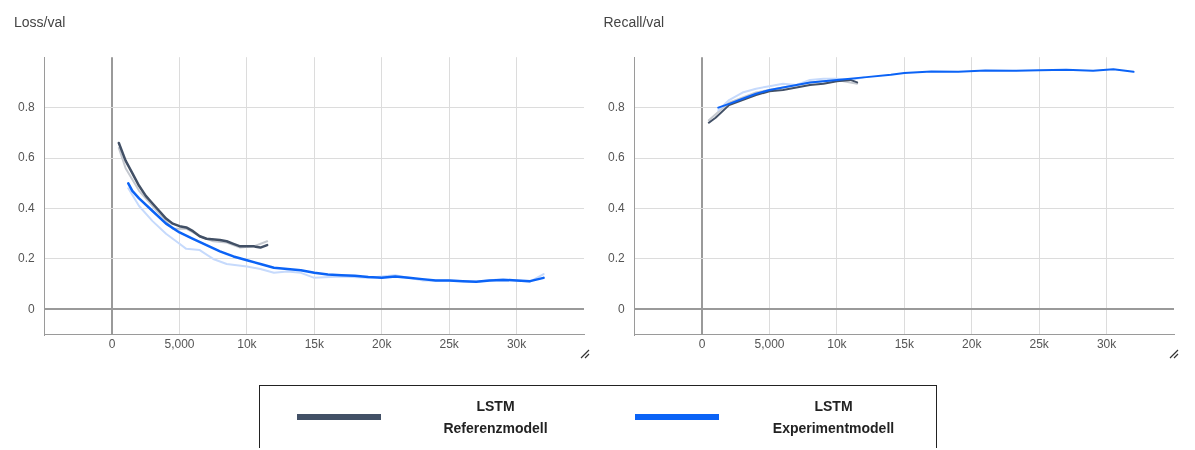 The height and width of the screenshot is (450, 1195). What do you see at coordinates (833, 417) in the screenshot?
I see `text: LSTM Experimentmodell` at bounding box center [833, 417].